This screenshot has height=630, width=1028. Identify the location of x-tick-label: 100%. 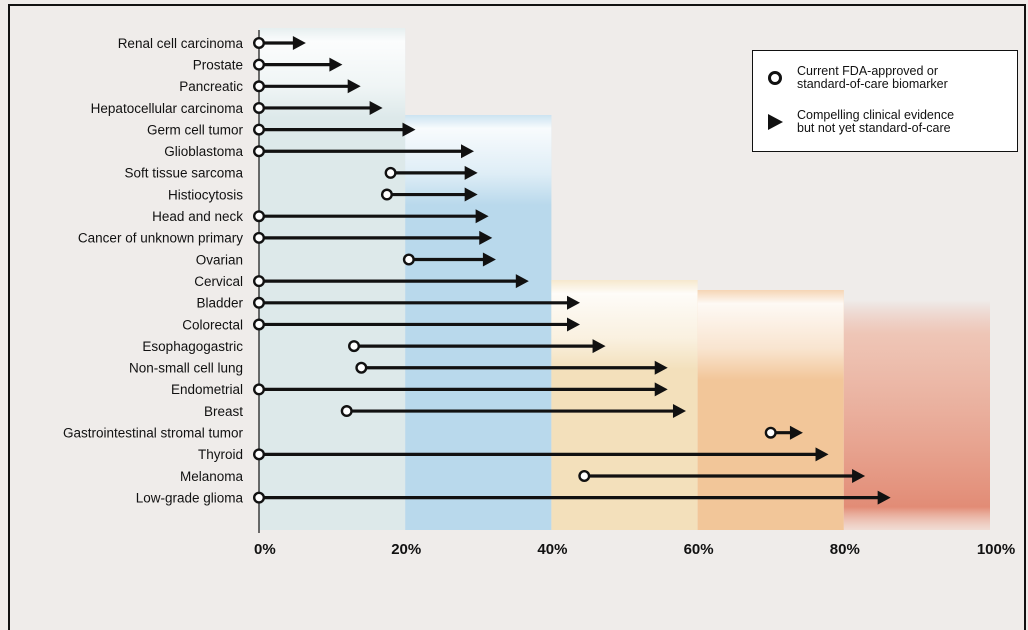
(996, 549).